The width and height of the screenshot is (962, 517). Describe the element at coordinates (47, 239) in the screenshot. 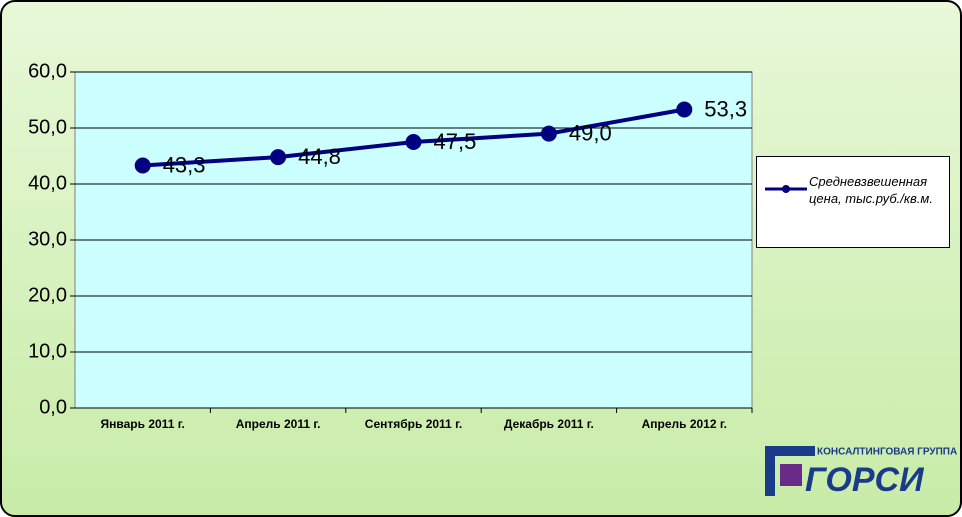

I see `y-tick-label: 30,0` at that location.